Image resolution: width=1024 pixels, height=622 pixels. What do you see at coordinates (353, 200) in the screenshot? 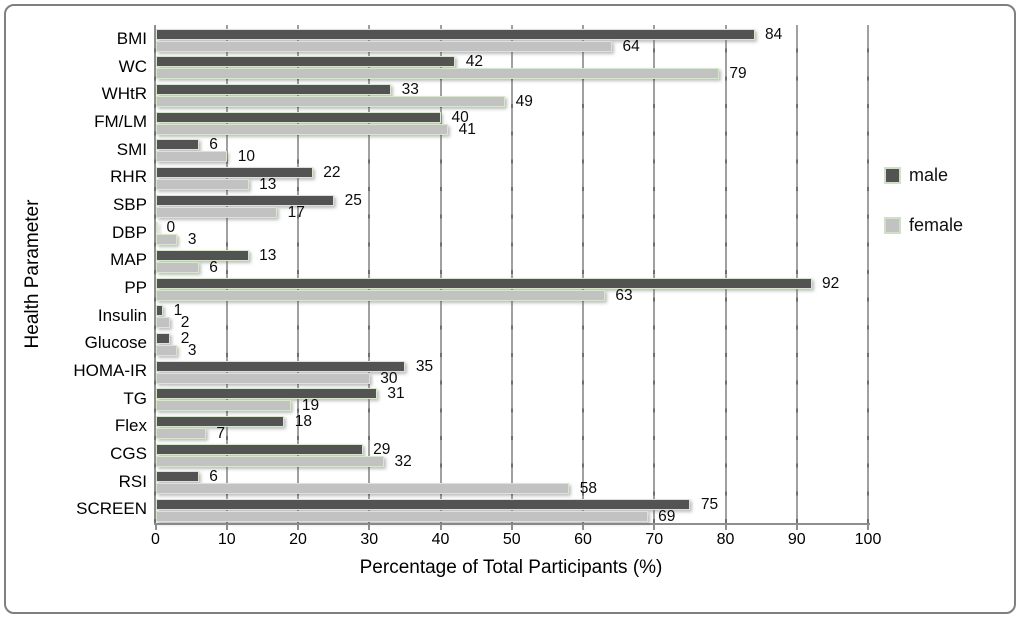
I see `value-label-male: 25` at bounding box center [353, 200].